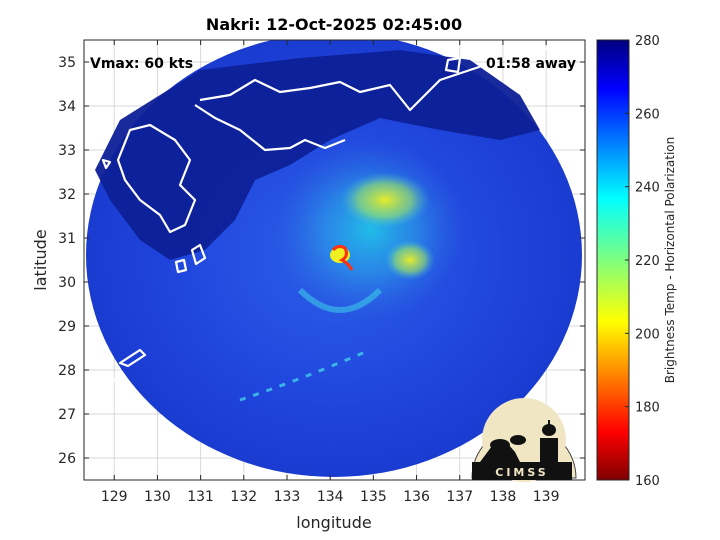  What do you see at coordinates (67, 283) in the screenshot?
I see `y-tick-label: 30` at bounding box center [67, 283].